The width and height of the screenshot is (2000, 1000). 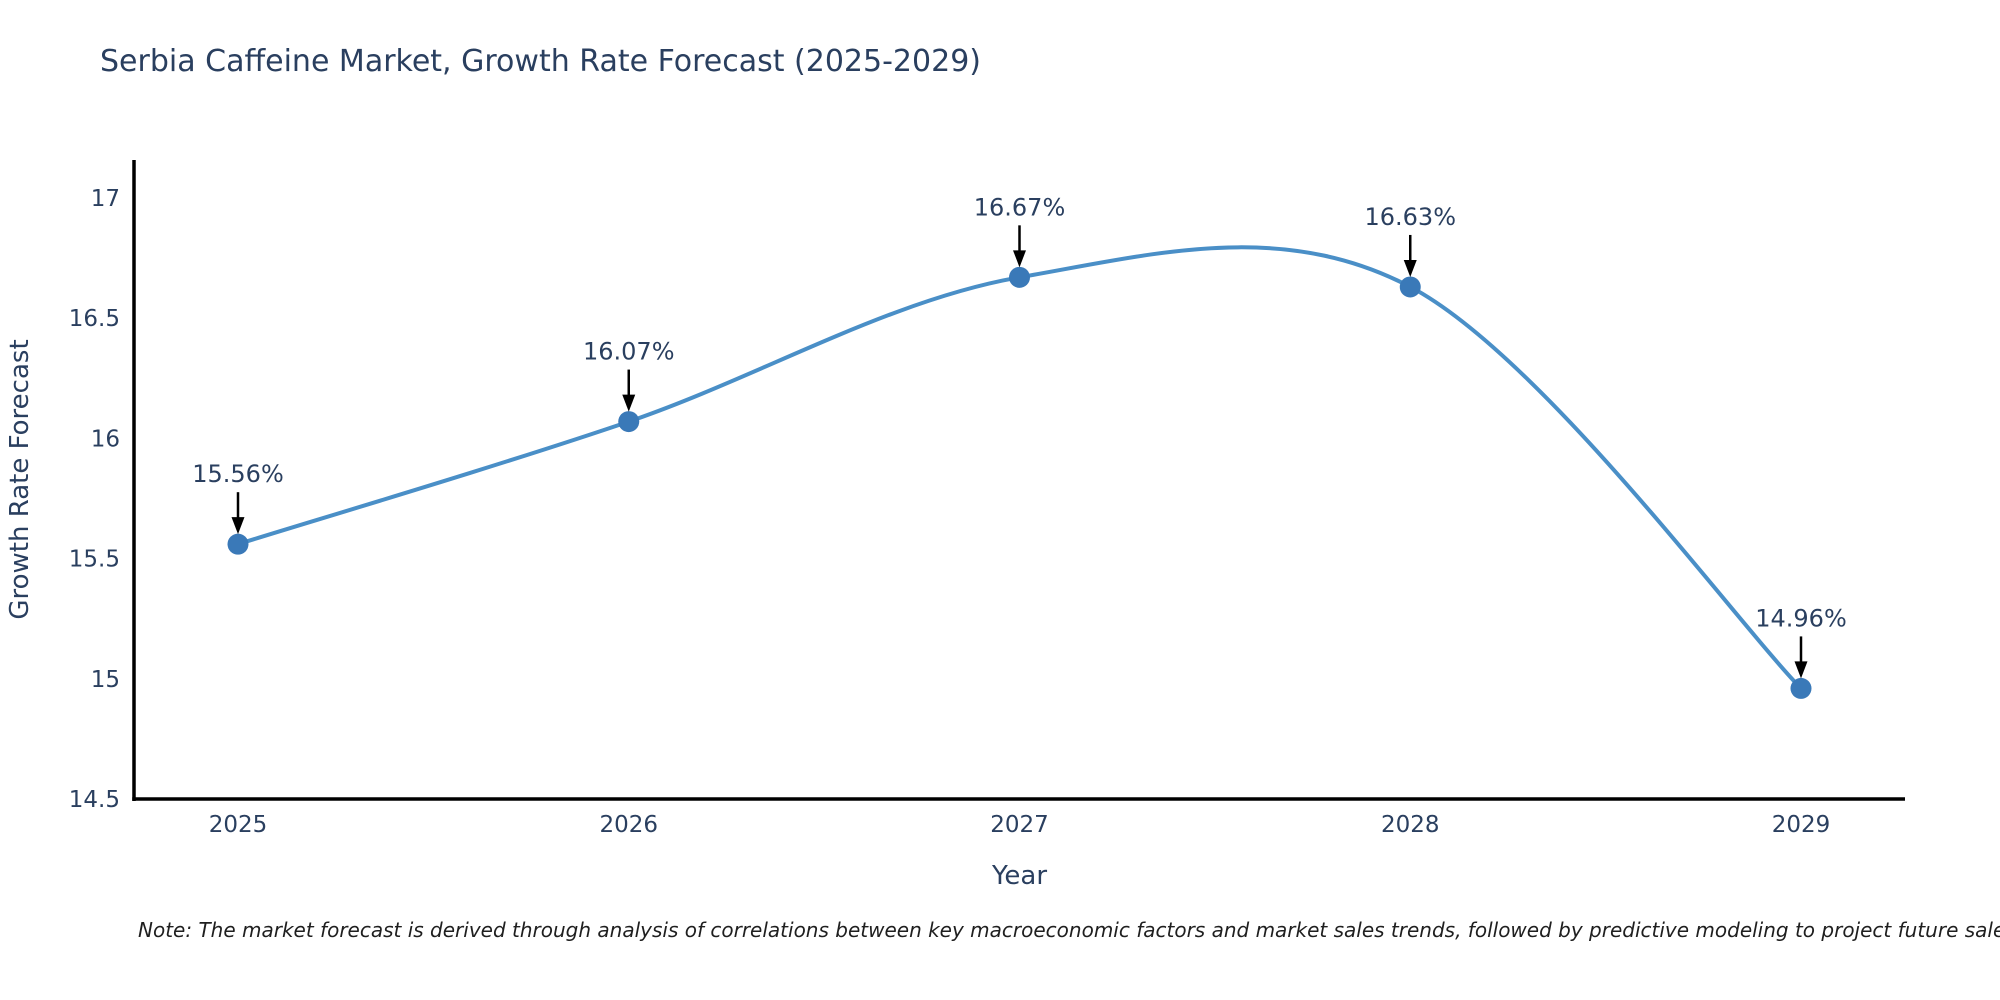 I want to click on y-tick-label: 15.5, so click(x=94, y=560).